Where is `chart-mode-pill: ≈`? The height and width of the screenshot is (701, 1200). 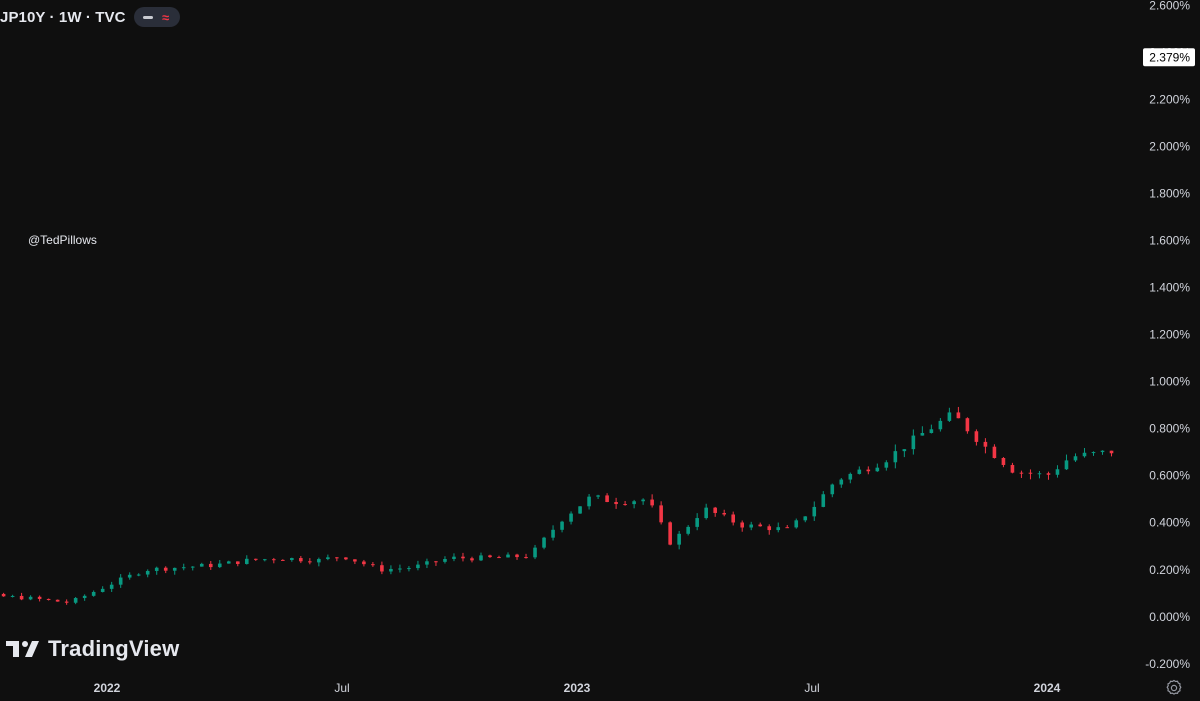
chart-mode-pill: ≈ is located at coordinates (156, 17).